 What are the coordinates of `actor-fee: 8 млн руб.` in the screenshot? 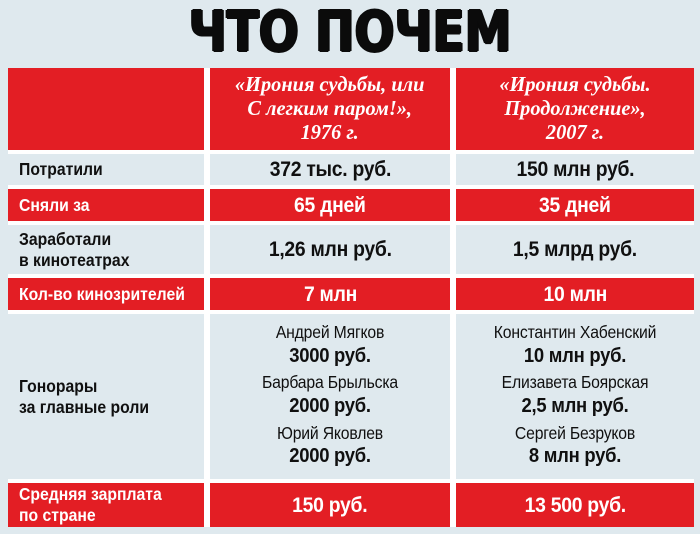 It's located at (575, 456).